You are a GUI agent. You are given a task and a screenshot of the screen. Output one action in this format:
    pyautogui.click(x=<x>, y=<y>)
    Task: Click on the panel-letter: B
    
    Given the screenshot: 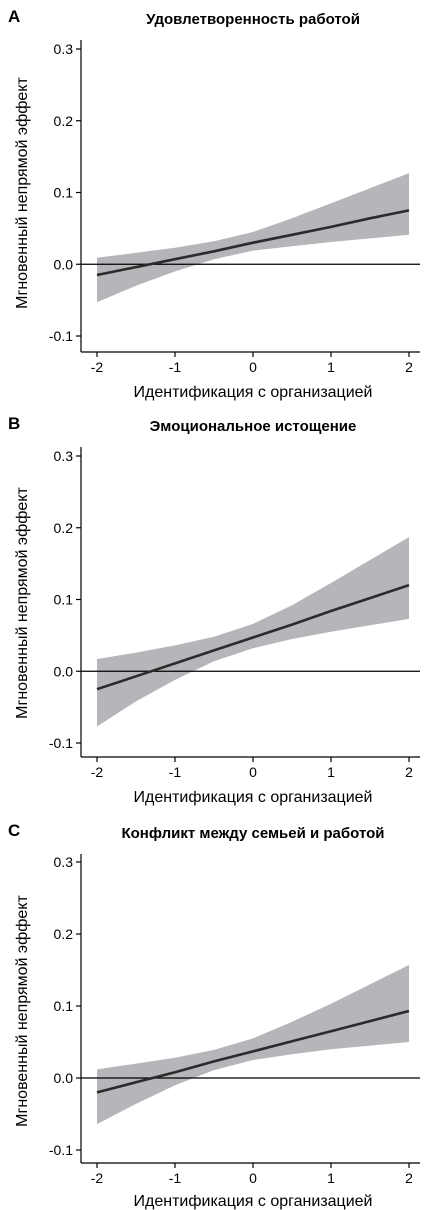 What is the action you would take?
    pyautogui.click(x=14, y=423)
    